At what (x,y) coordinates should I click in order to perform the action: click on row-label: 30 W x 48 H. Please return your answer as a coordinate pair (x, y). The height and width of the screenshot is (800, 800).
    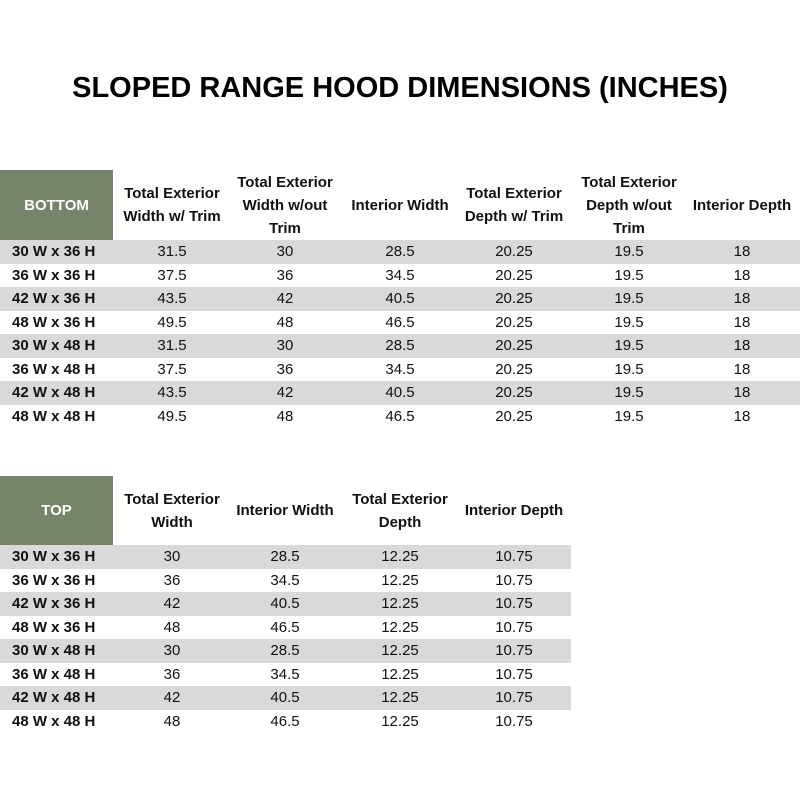
    Looking at the image, I should click on (54, 650).